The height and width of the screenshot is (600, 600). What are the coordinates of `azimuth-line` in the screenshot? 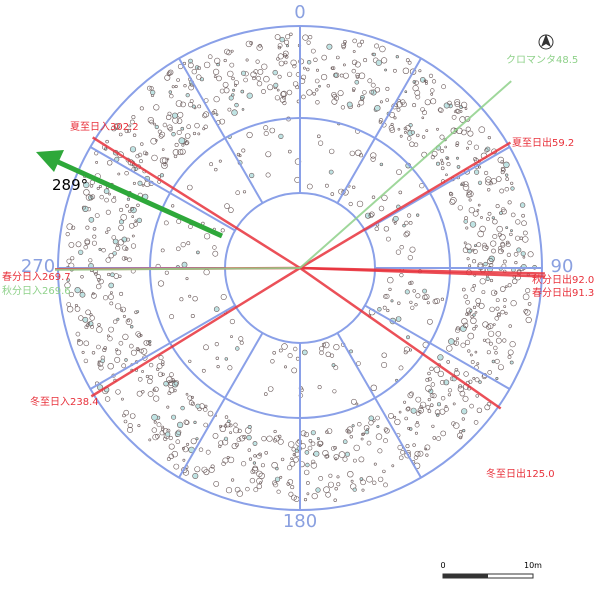 It's located at (177, 269).